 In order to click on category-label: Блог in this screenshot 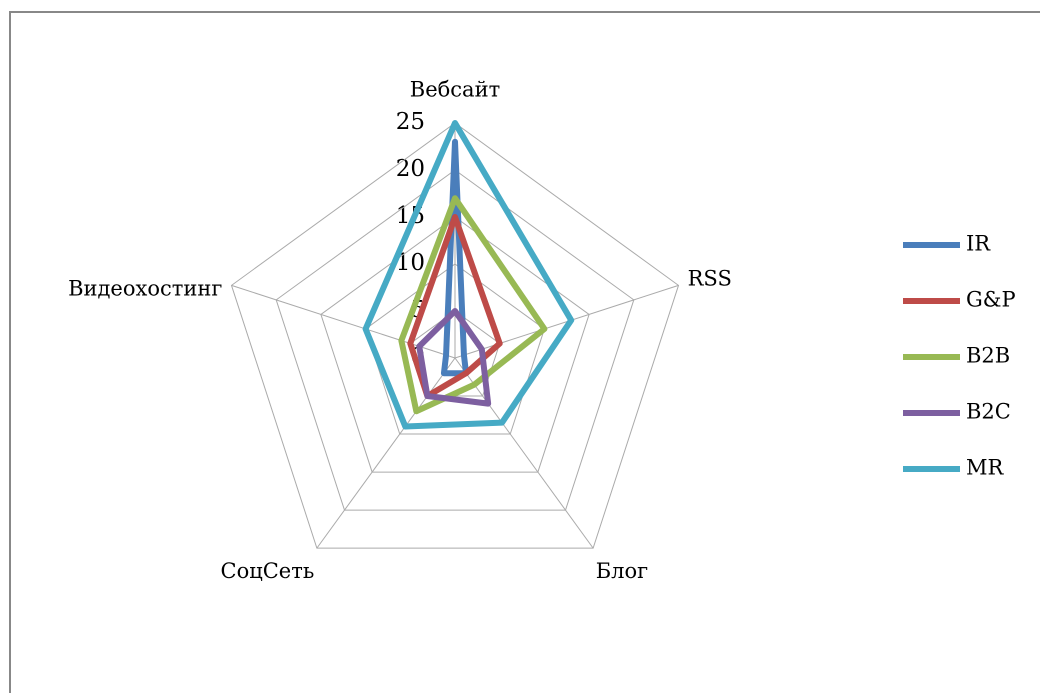, I will do `click(622, 571)`.